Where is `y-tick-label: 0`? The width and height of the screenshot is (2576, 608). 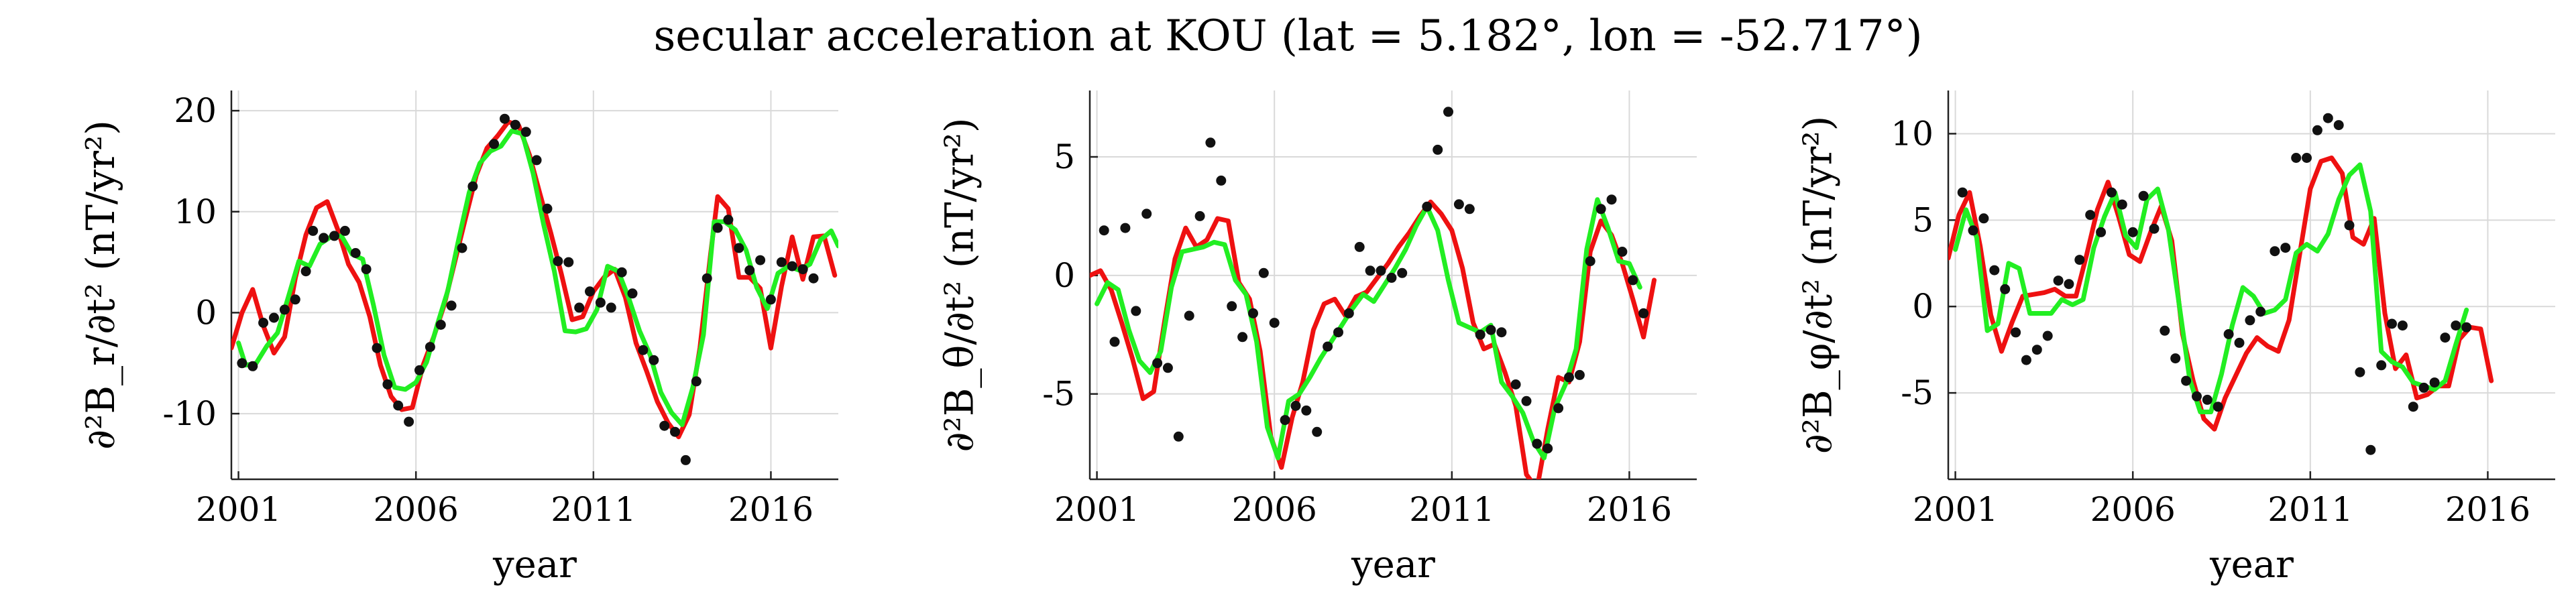 y-tick-label: 0 is located at coordinates (206, 312).